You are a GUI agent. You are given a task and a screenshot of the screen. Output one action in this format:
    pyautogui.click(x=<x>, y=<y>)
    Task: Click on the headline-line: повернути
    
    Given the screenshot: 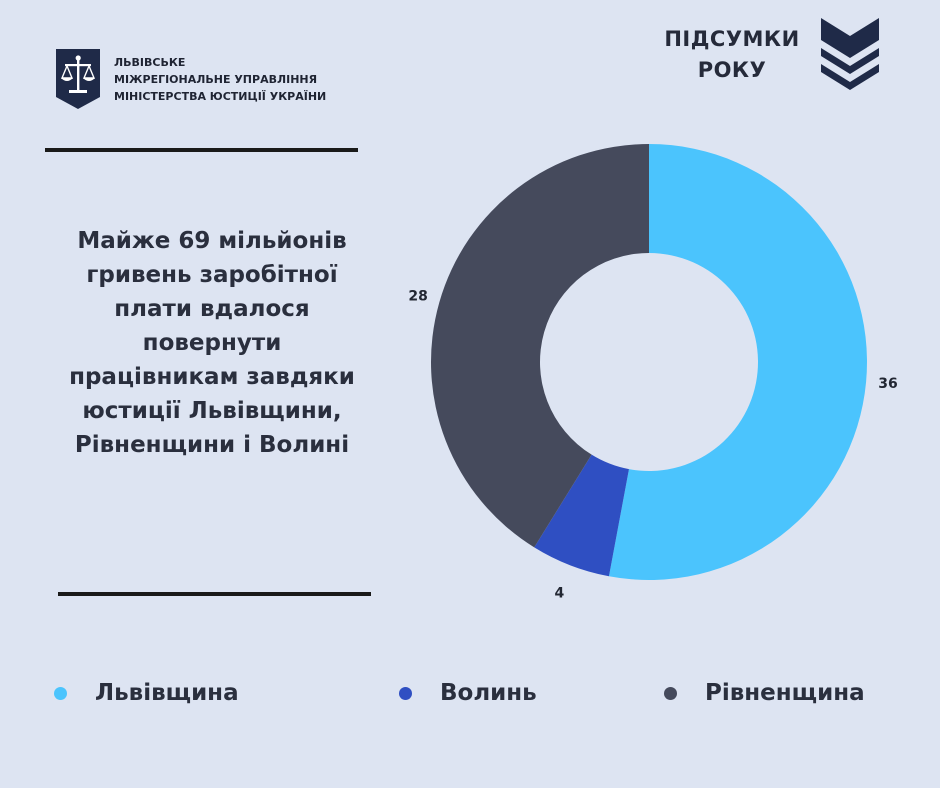 What is the action you would take?
    pyautogui.click(x=212, y=343)
    